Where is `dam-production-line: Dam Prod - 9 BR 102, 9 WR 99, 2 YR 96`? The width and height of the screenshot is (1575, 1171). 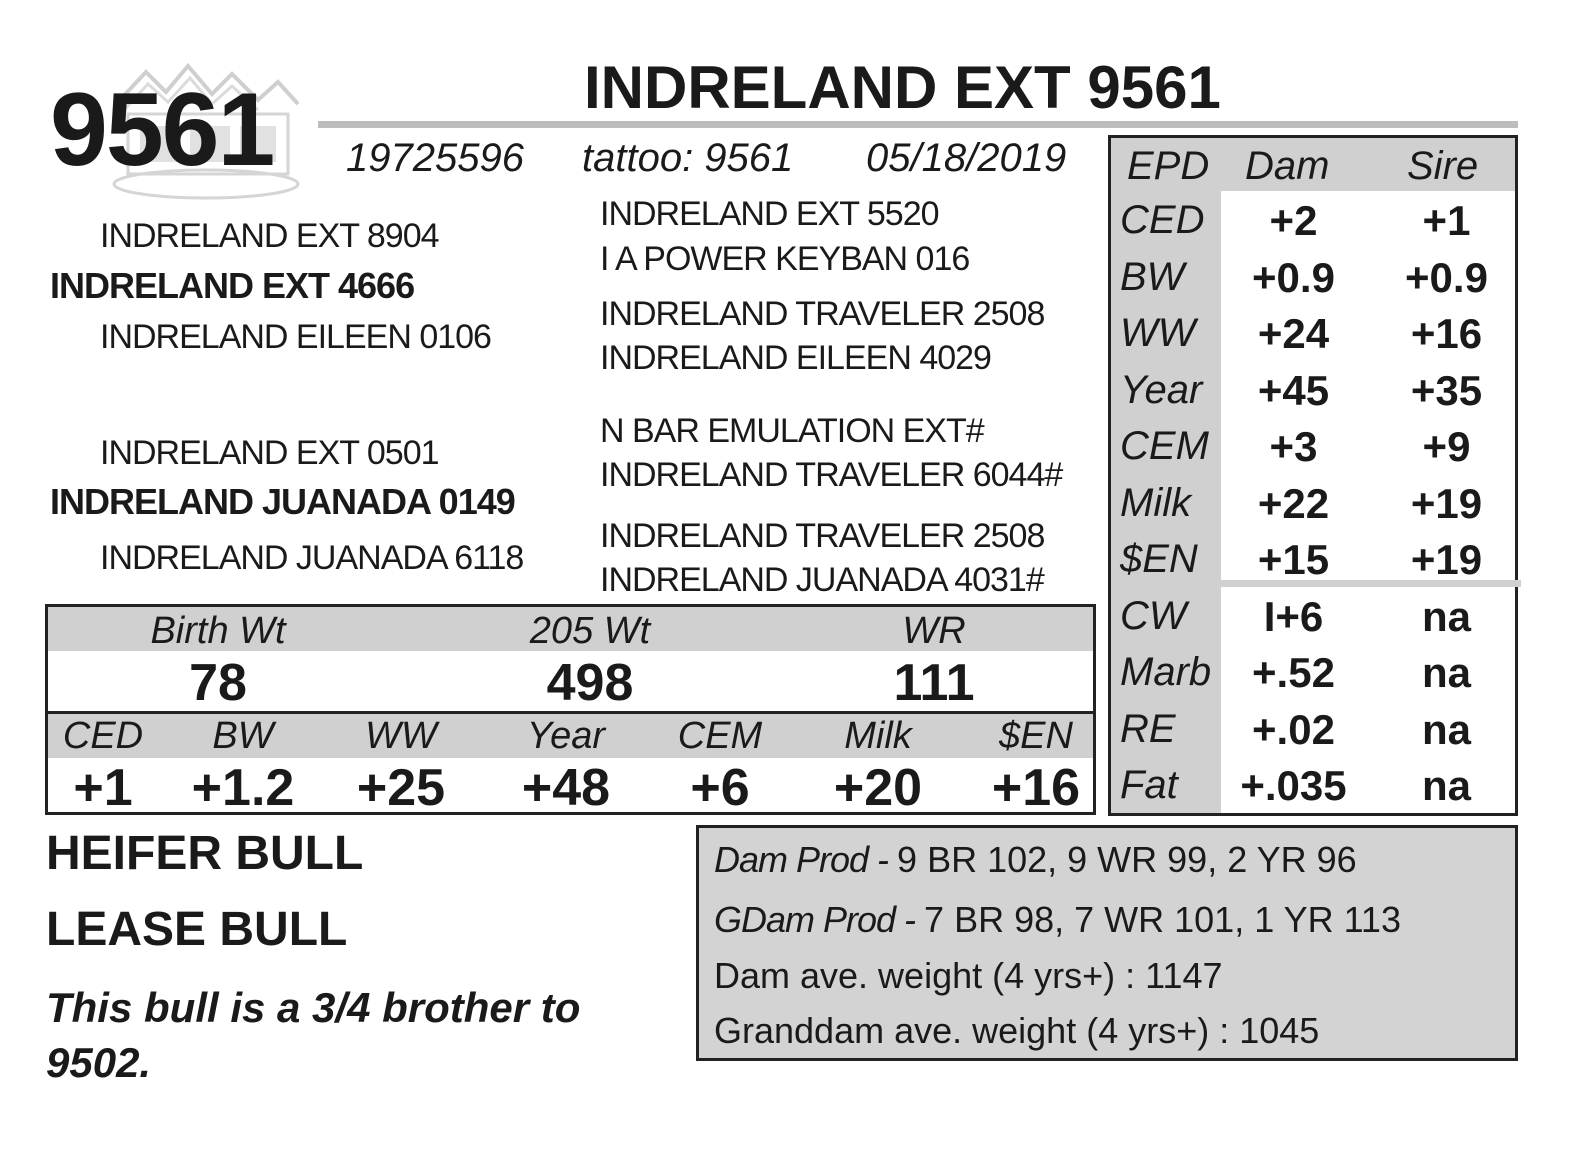
dam-production-line: Dam Prod - 9 BR 102, 9 WR 99, 2 YR 96 is located at coordinates (1035, 860).